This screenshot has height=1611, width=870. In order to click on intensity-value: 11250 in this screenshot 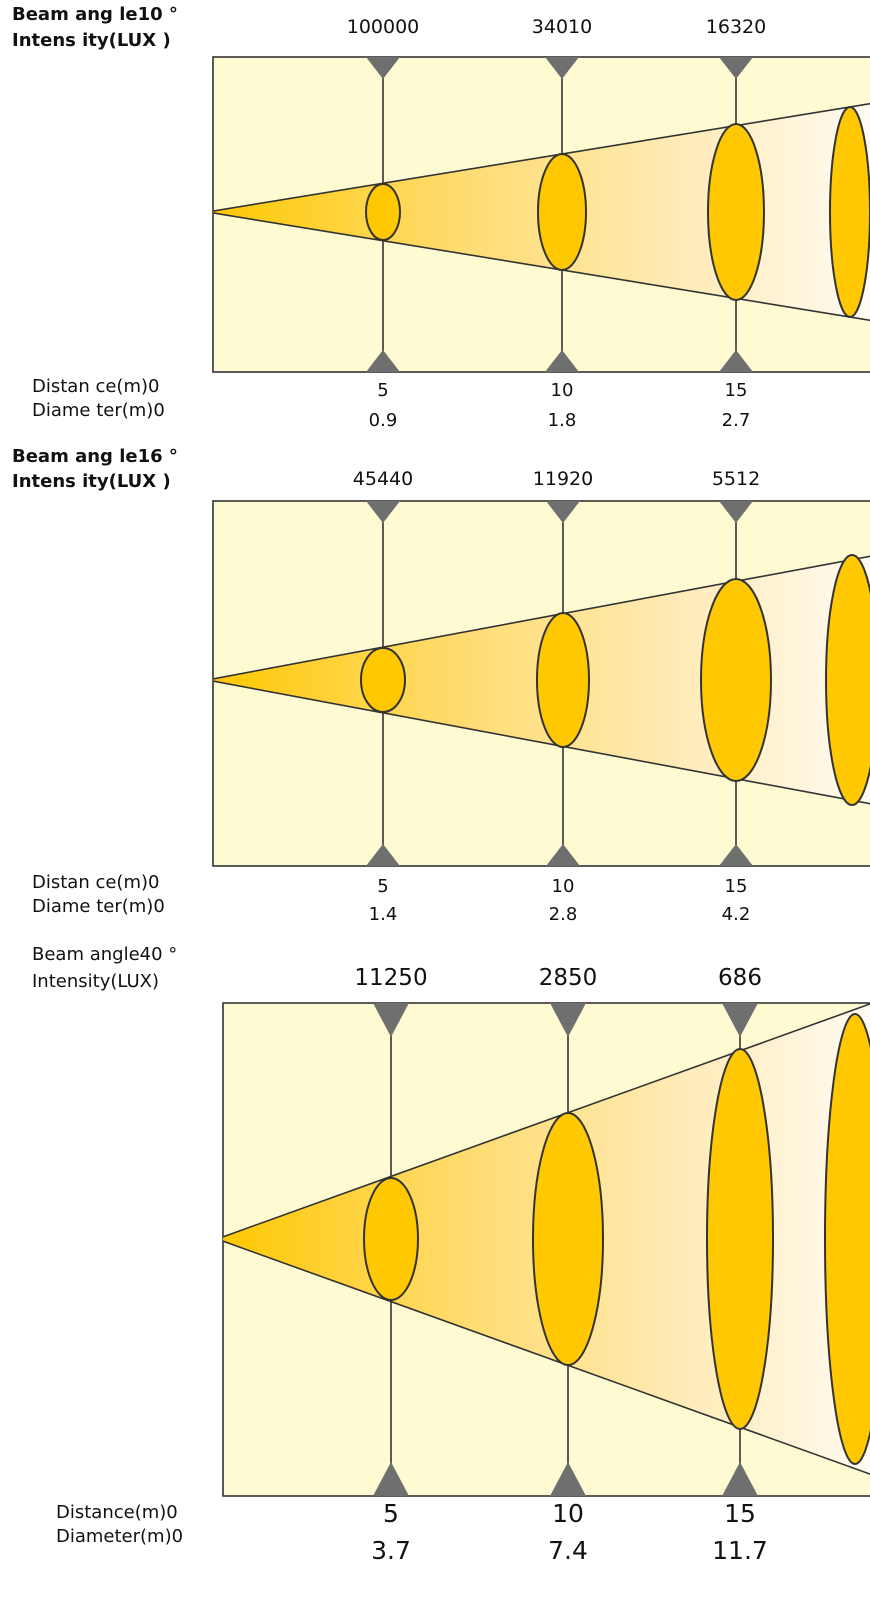, I will do `click(390, 978)`.